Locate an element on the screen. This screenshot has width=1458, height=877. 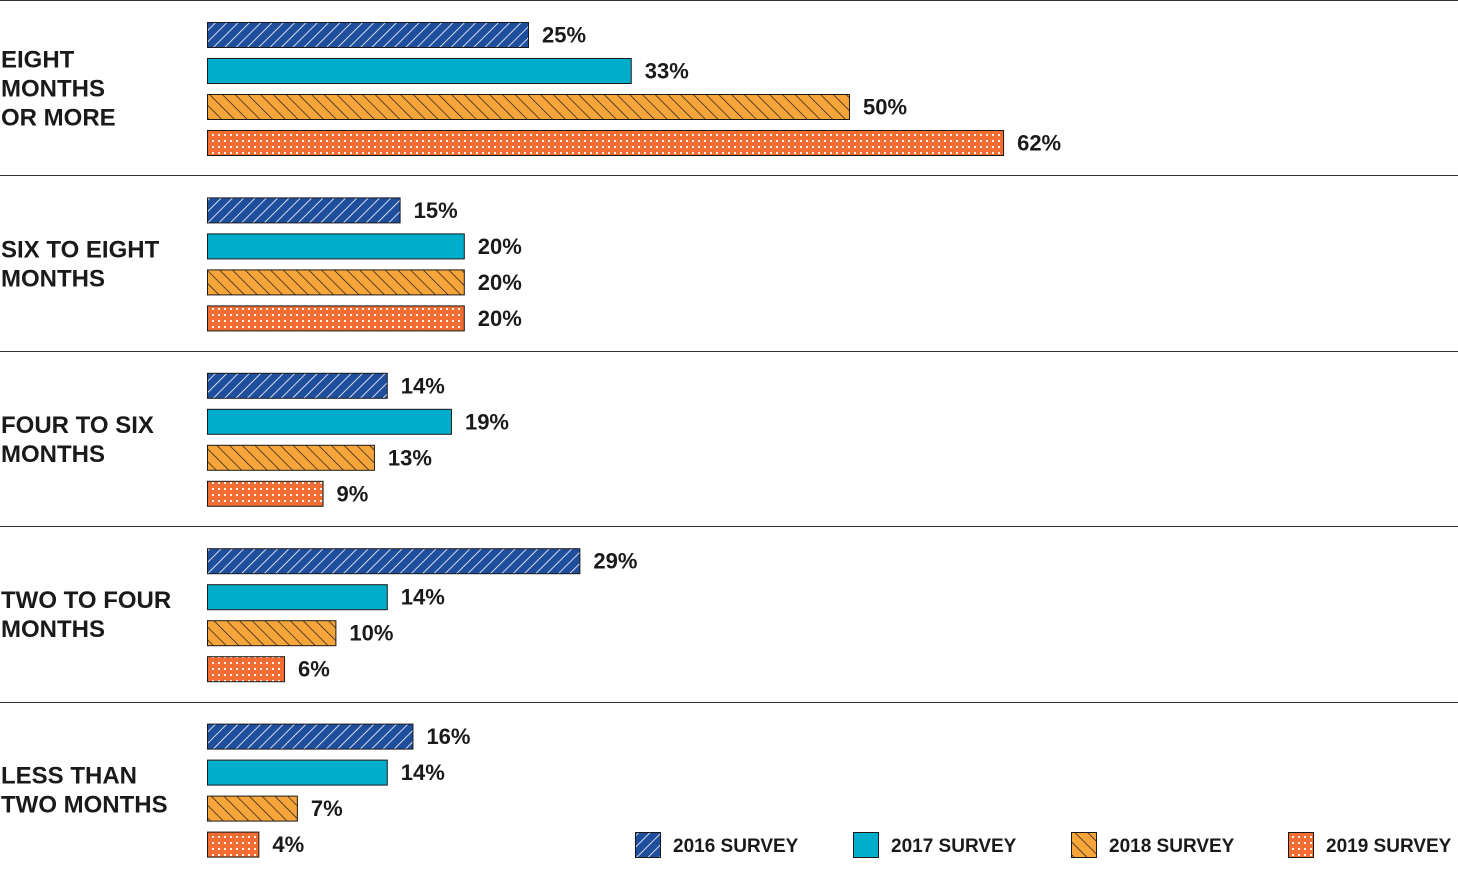
value-label: 62% is located at coordinates (1039, 143).